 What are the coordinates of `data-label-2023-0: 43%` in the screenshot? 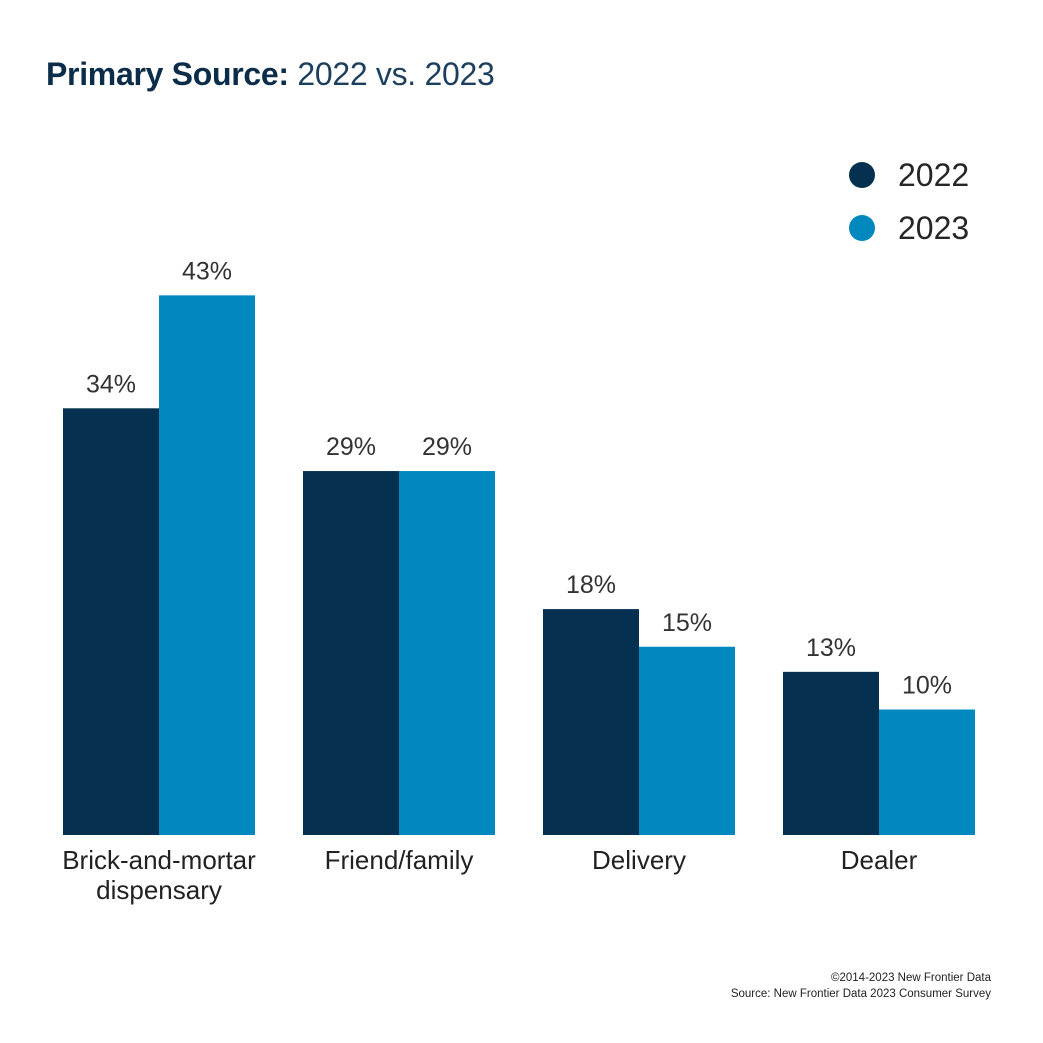 It's located at (207, 271).